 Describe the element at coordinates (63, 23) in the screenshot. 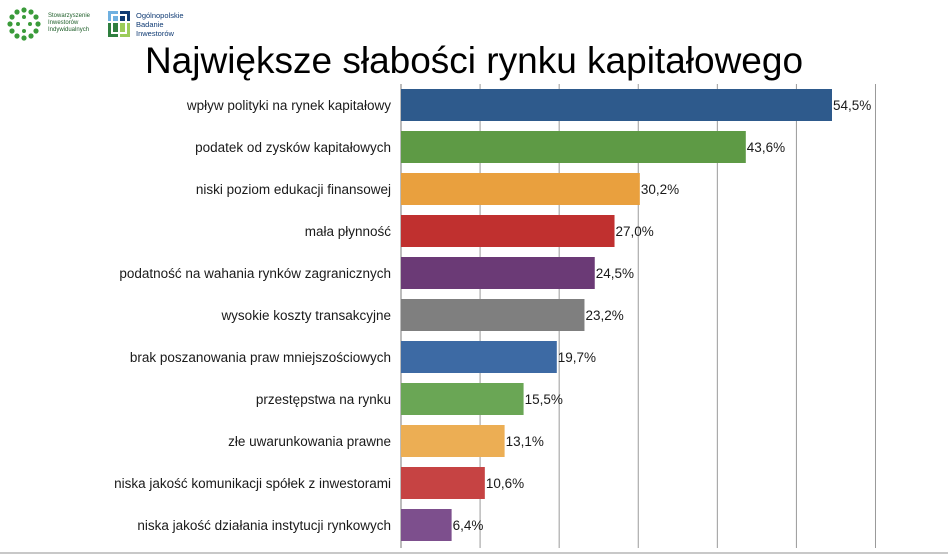

I see `sii-logo-line: Inwestorów` at that location.